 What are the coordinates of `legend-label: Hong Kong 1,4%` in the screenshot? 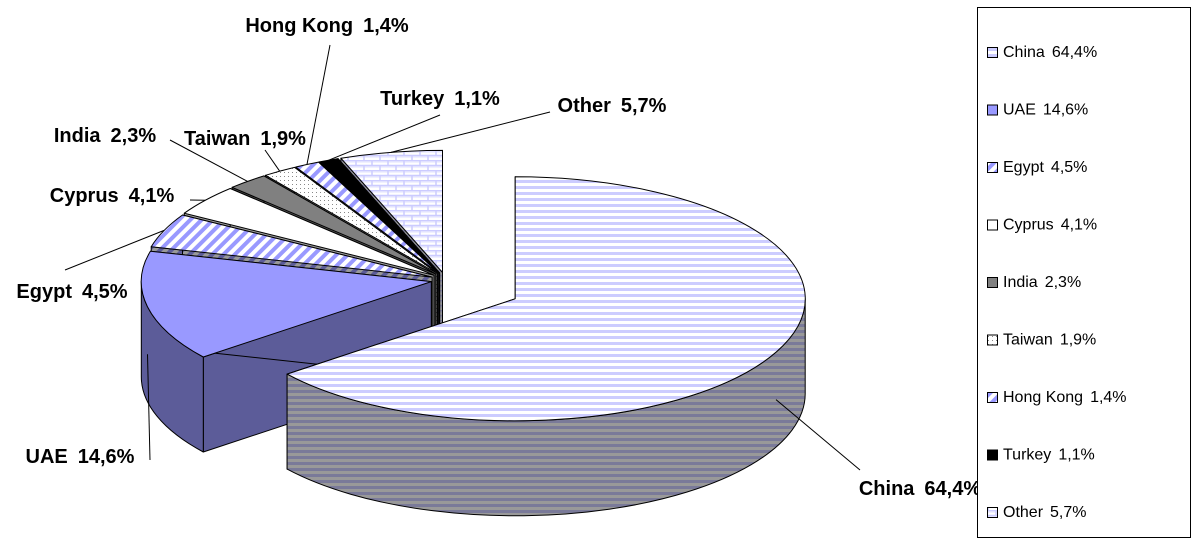 It's located at (1065, 397).